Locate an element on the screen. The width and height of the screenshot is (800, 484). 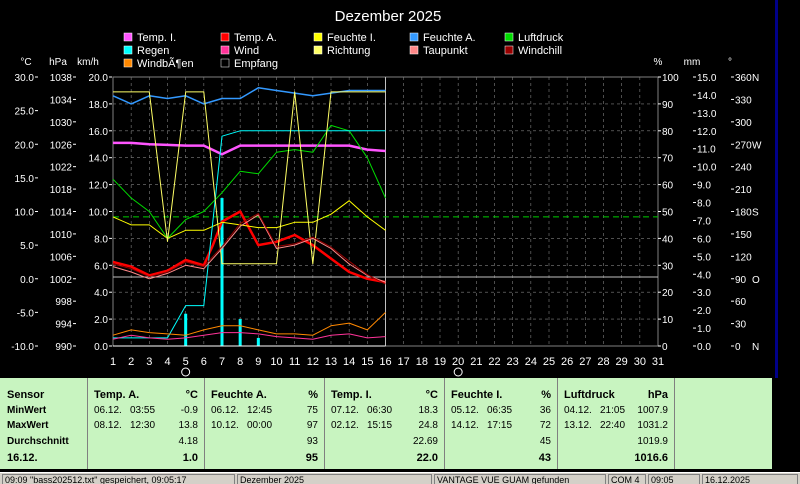
legend-label: Windchill is located at coordinates (540, 51).